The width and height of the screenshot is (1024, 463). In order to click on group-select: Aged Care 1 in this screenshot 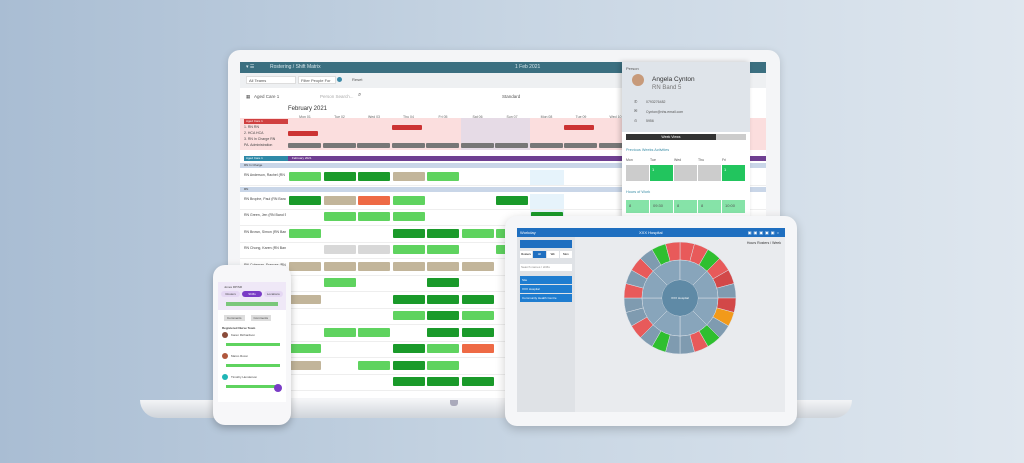, I will do `click(266, 158)`.